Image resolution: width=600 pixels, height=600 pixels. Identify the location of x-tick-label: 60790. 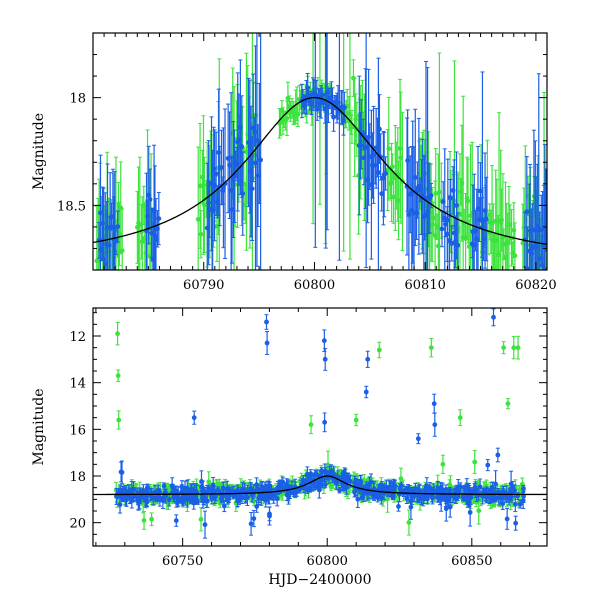
(203, 285).